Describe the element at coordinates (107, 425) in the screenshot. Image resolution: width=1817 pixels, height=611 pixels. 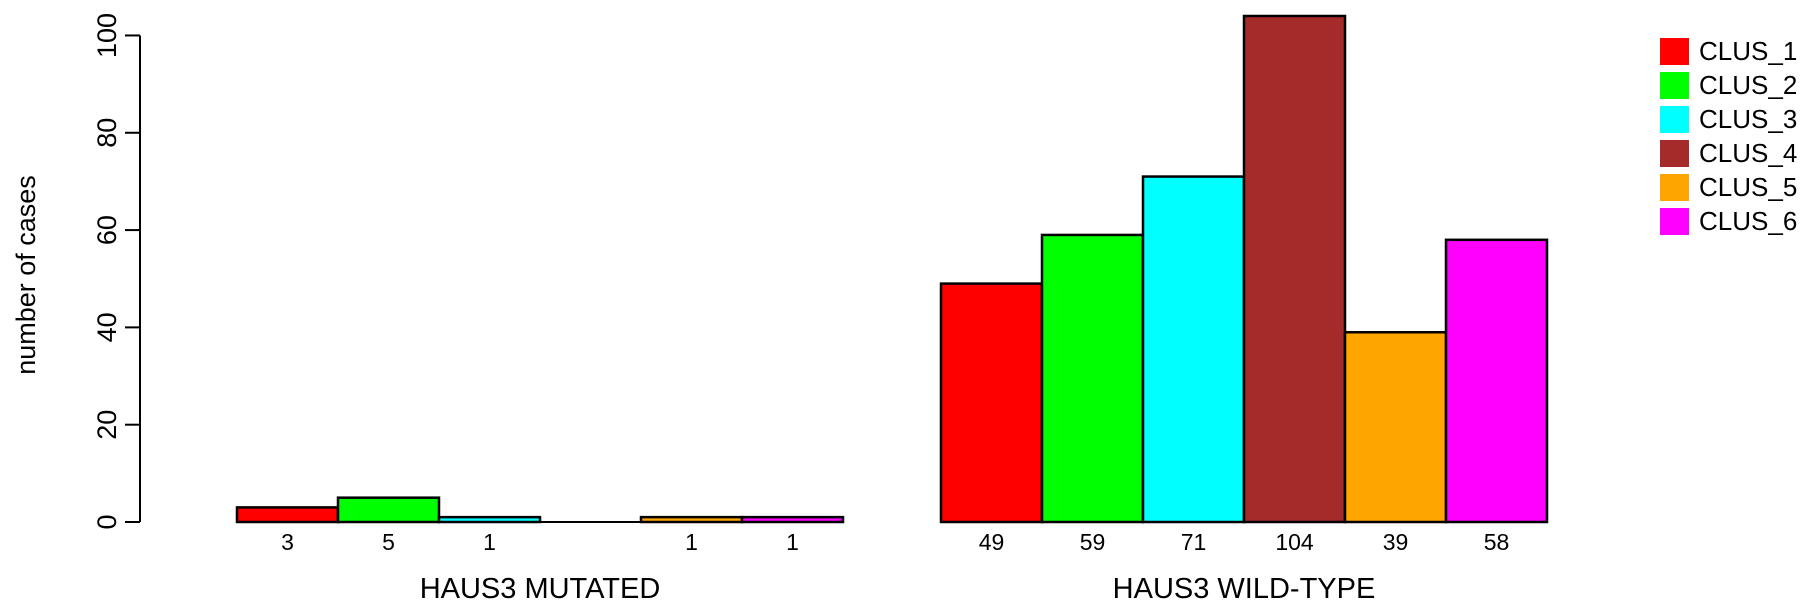
I see `y-tick-label: 20` at that location.